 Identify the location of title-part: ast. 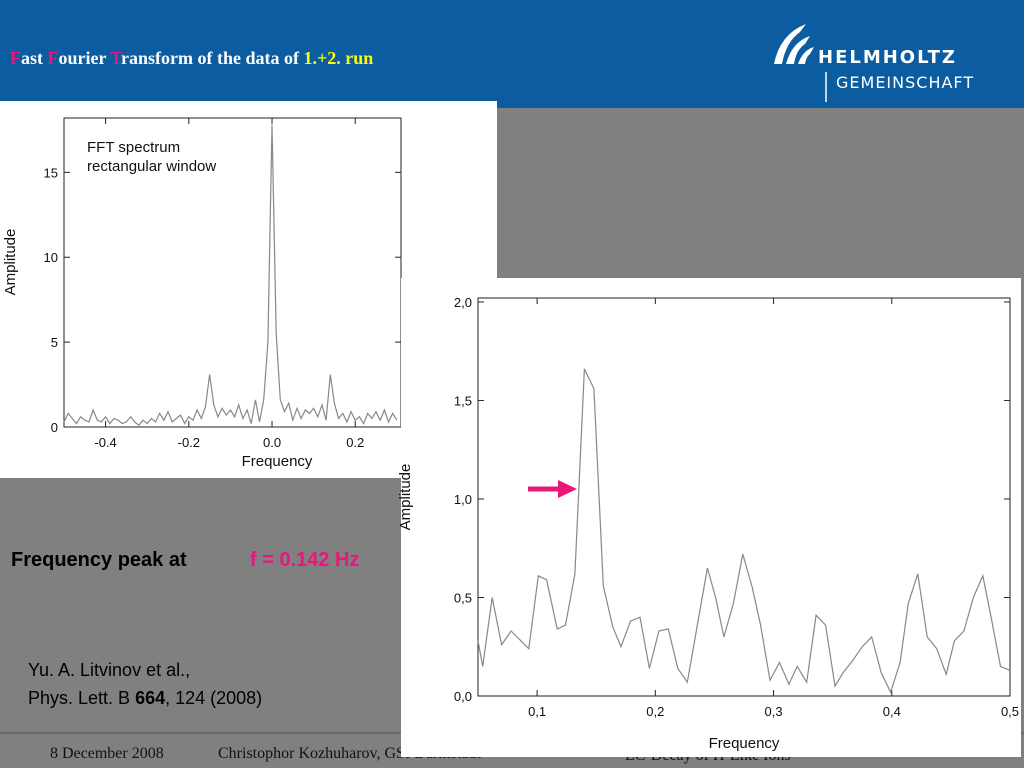
(34, 58).